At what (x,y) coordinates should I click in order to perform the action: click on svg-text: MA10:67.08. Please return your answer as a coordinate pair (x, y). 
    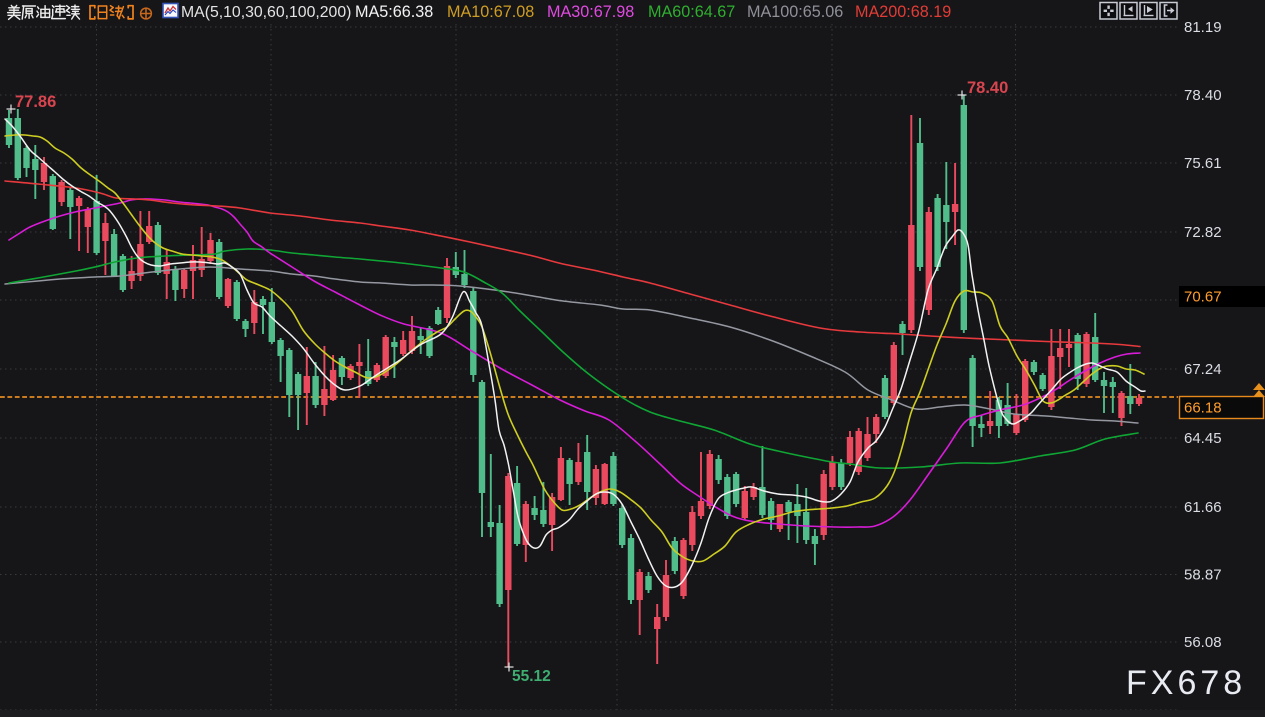
    Looking at the image, I should click on (490, 12).